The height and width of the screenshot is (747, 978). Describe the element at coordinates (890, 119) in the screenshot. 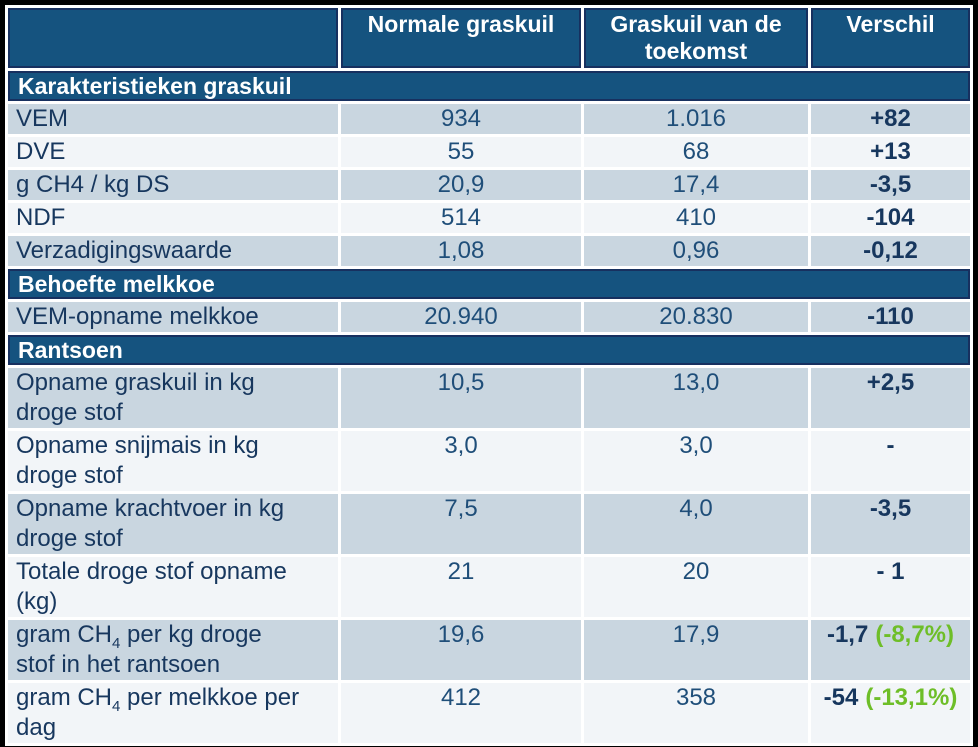

I see `value-diff: +82` at that location.